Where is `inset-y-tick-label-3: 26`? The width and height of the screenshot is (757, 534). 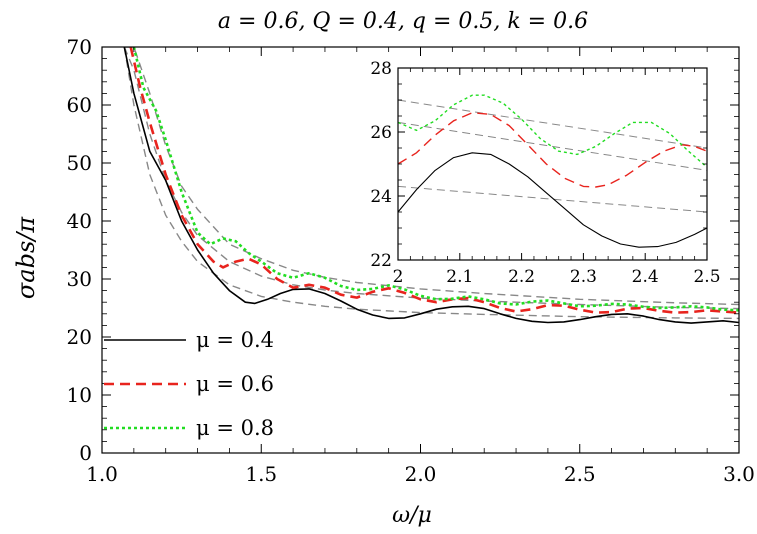 inset-y-tick-label-3: 26 is located at coordinates (381, 133).